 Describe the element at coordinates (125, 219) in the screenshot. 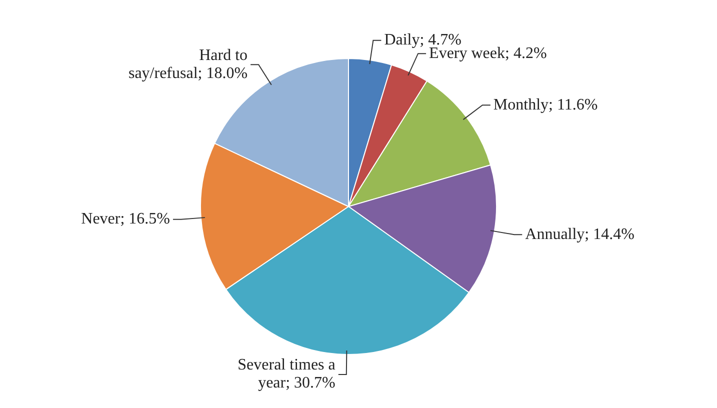

I see `slice-label: Never; 16.5%` at that location.